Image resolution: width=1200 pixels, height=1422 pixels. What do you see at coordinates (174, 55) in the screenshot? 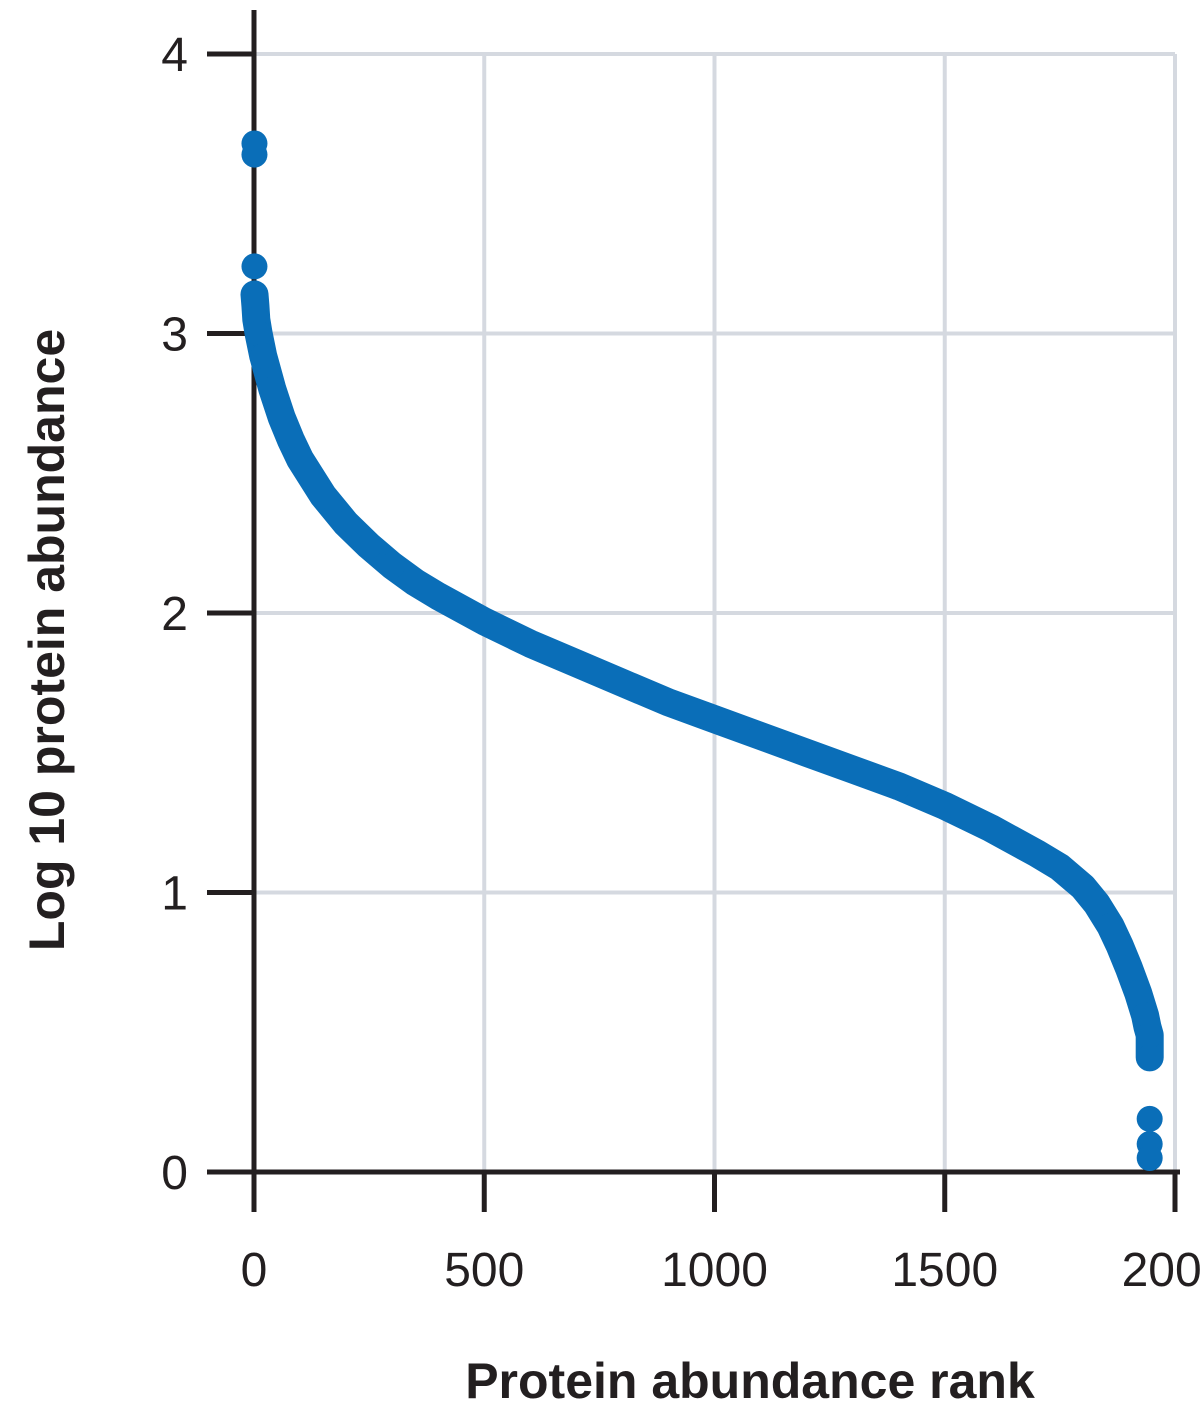
I see `y-tick-label: 4` at bounding box center [174, 55].